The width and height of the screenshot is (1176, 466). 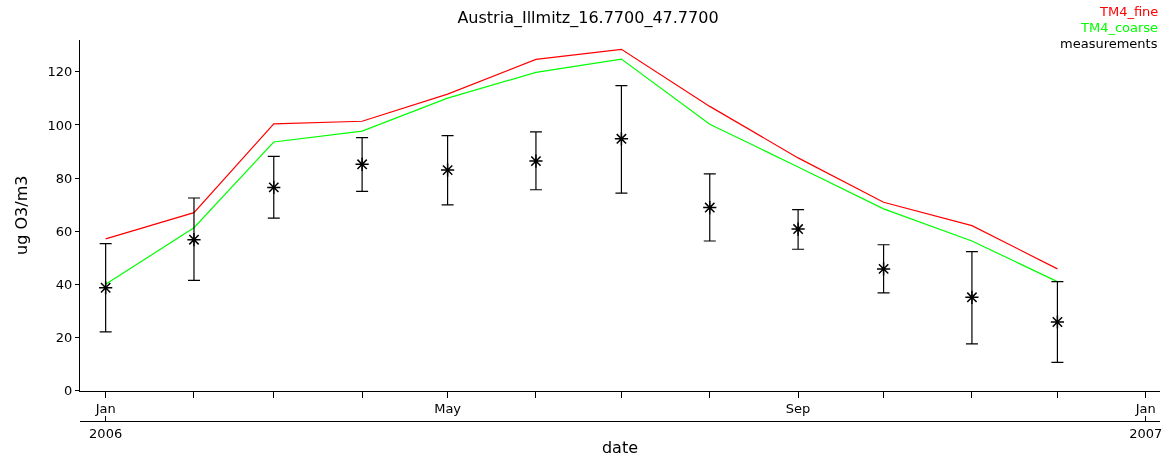 What do you see at coordinates (68, 391) in the screenshot?
I see `y-tick-label: 0` at bounding box center [68, 391].